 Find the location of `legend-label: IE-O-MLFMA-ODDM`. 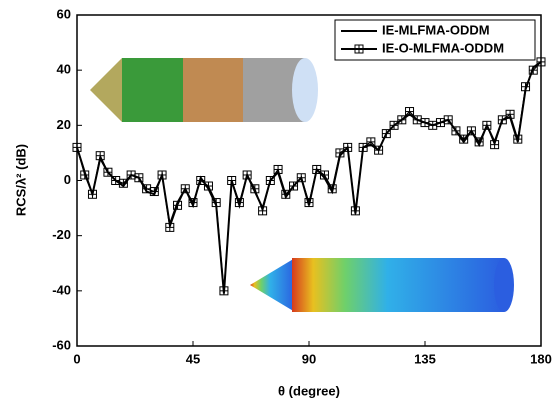

legend-label: IE-O-MLFMA-ODDM is located at coordinates (443, 47).